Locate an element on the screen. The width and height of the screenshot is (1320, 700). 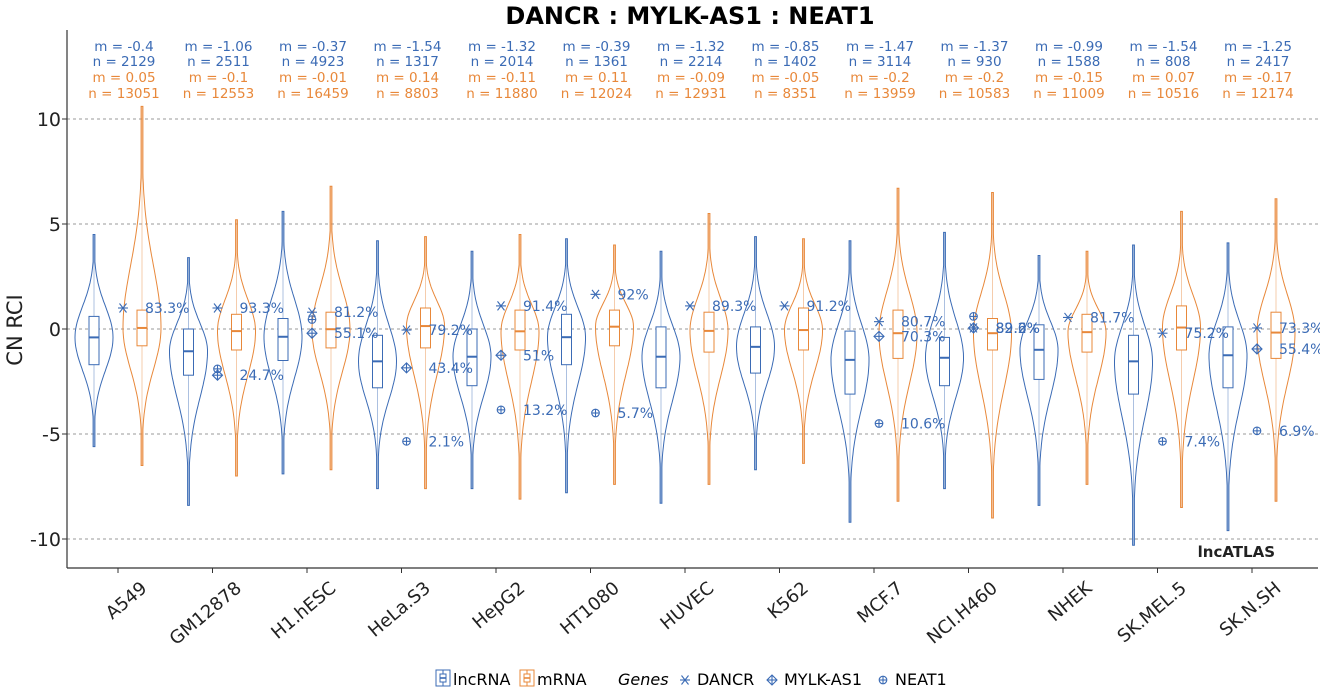
violin-mRNA-HeLa.S3 is located at coordinates (425, 363).